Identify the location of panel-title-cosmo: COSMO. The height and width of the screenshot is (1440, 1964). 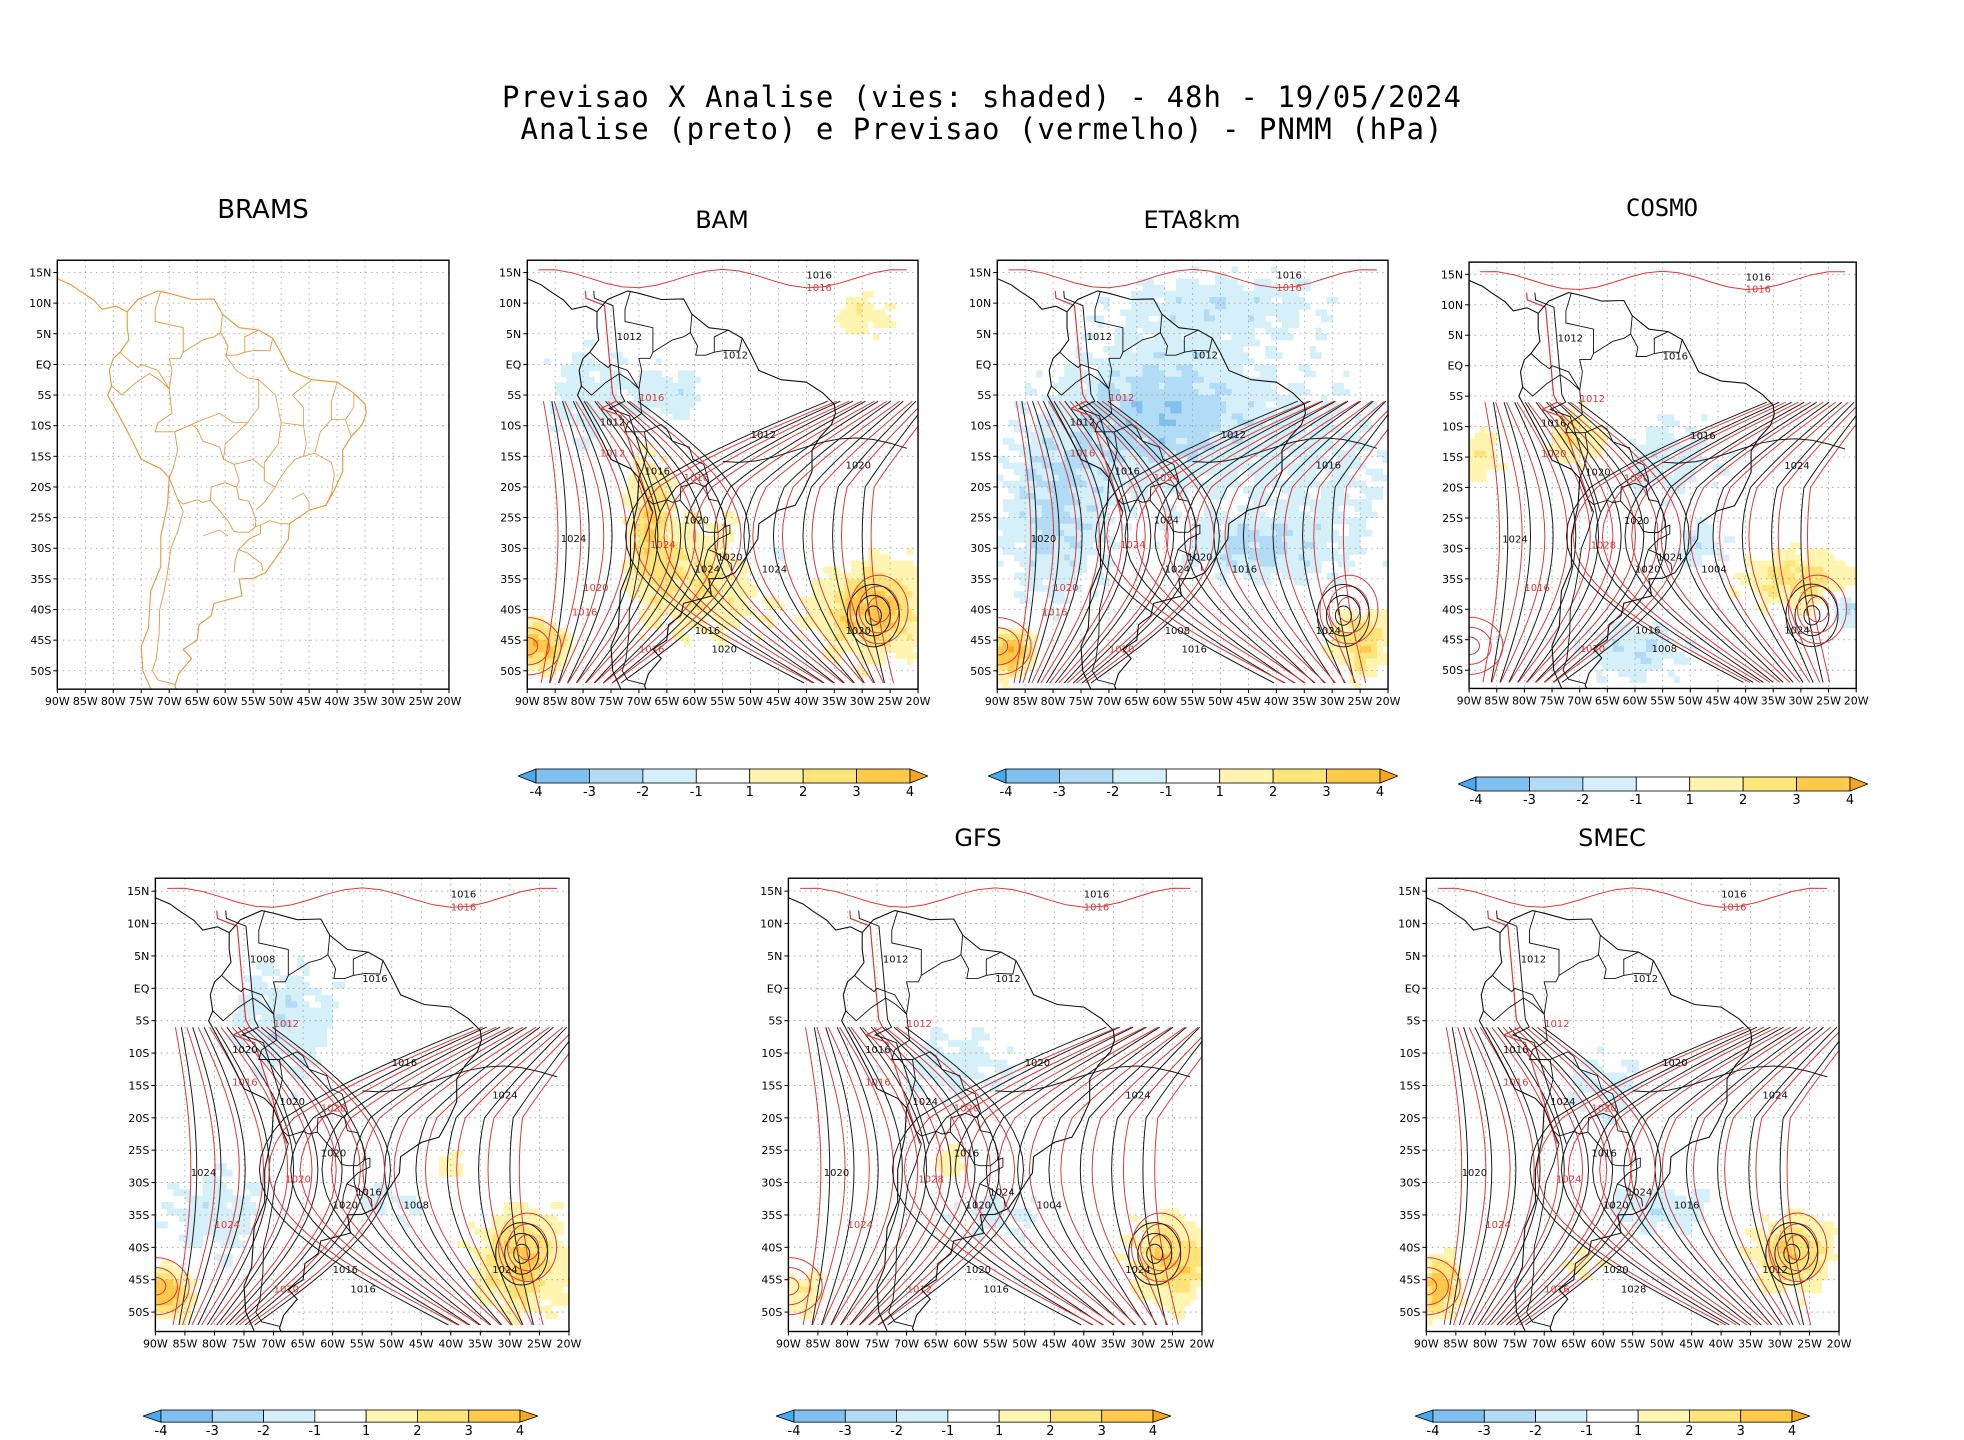
(1662, 208).